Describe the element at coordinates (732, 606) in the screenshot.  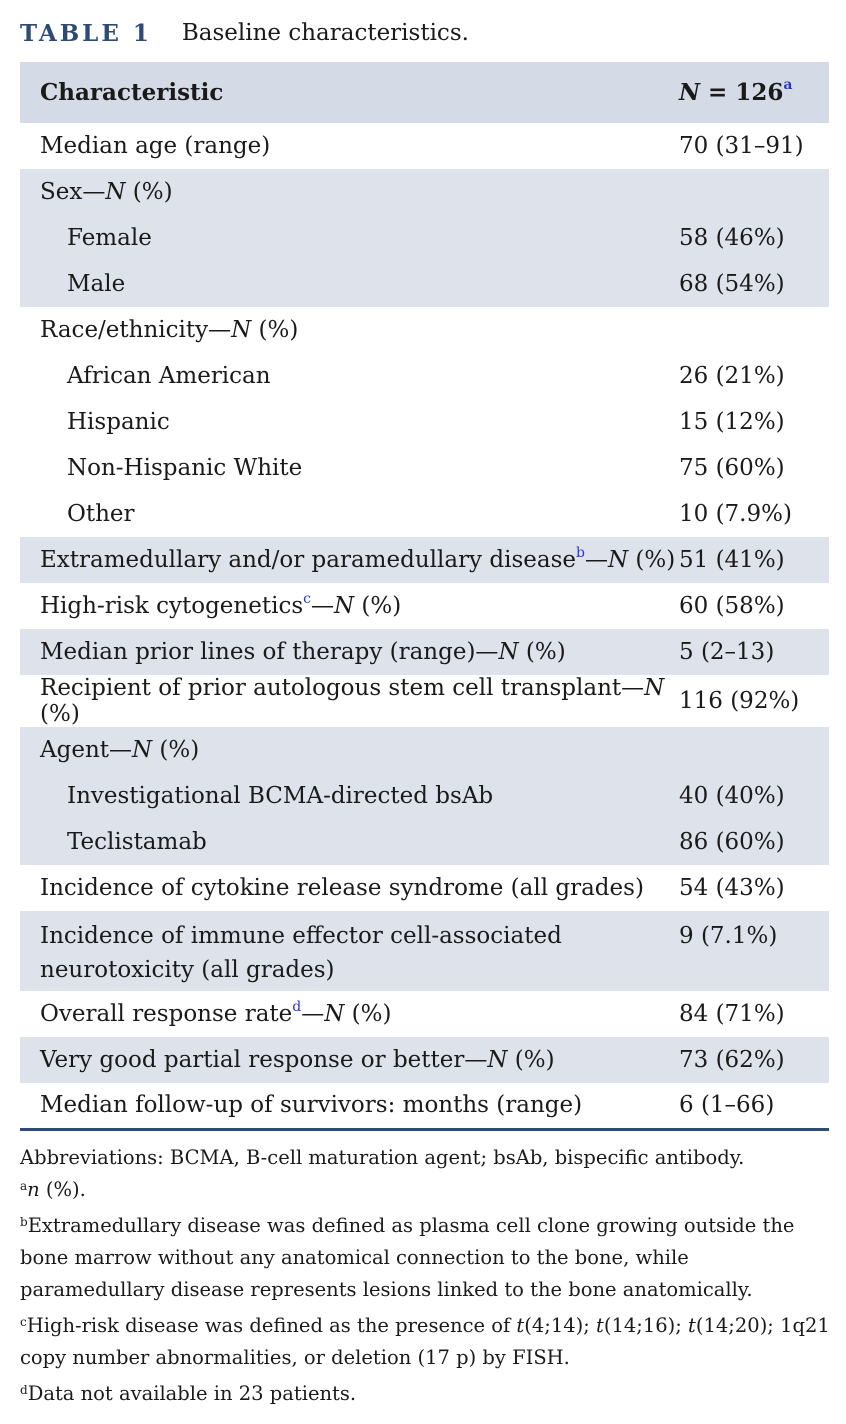
I see `row-value: 60 (58%)` at that location.